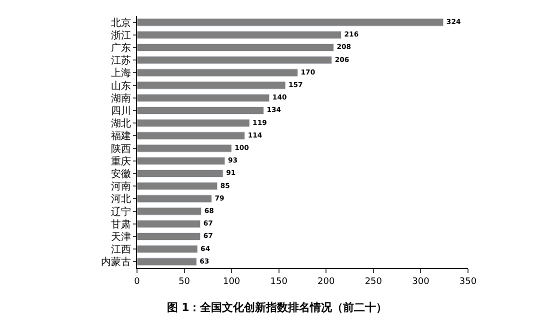 This screenshot has height=324, width=554. Describe the element at coordinates (121, 136) in the screenshot. I see `y-tick-label: 福建` at that location.